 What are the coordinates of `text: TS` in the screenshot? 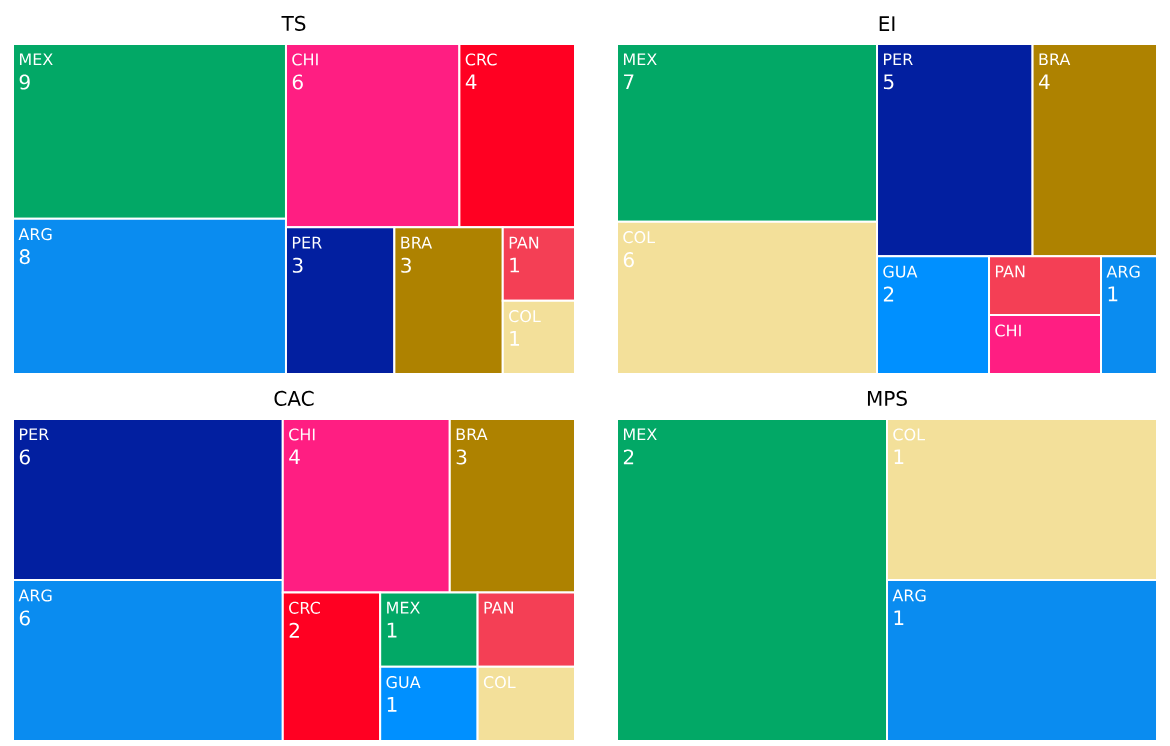 It's located at (293, 23).